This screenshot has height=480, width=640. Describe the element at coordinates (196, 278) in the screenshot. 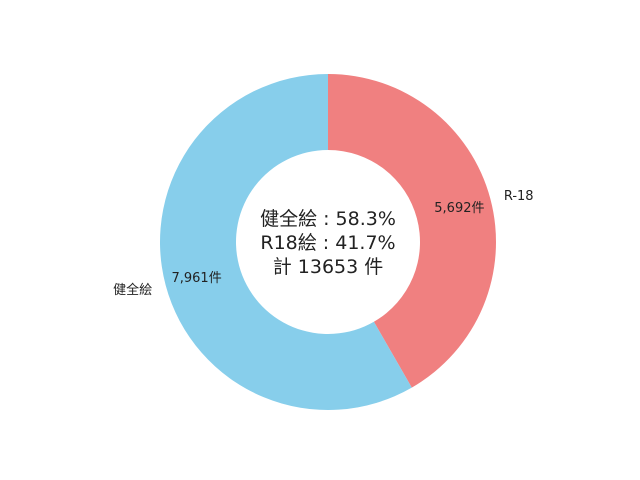

I see `slice-value-label-1: 7,961件` at that location.